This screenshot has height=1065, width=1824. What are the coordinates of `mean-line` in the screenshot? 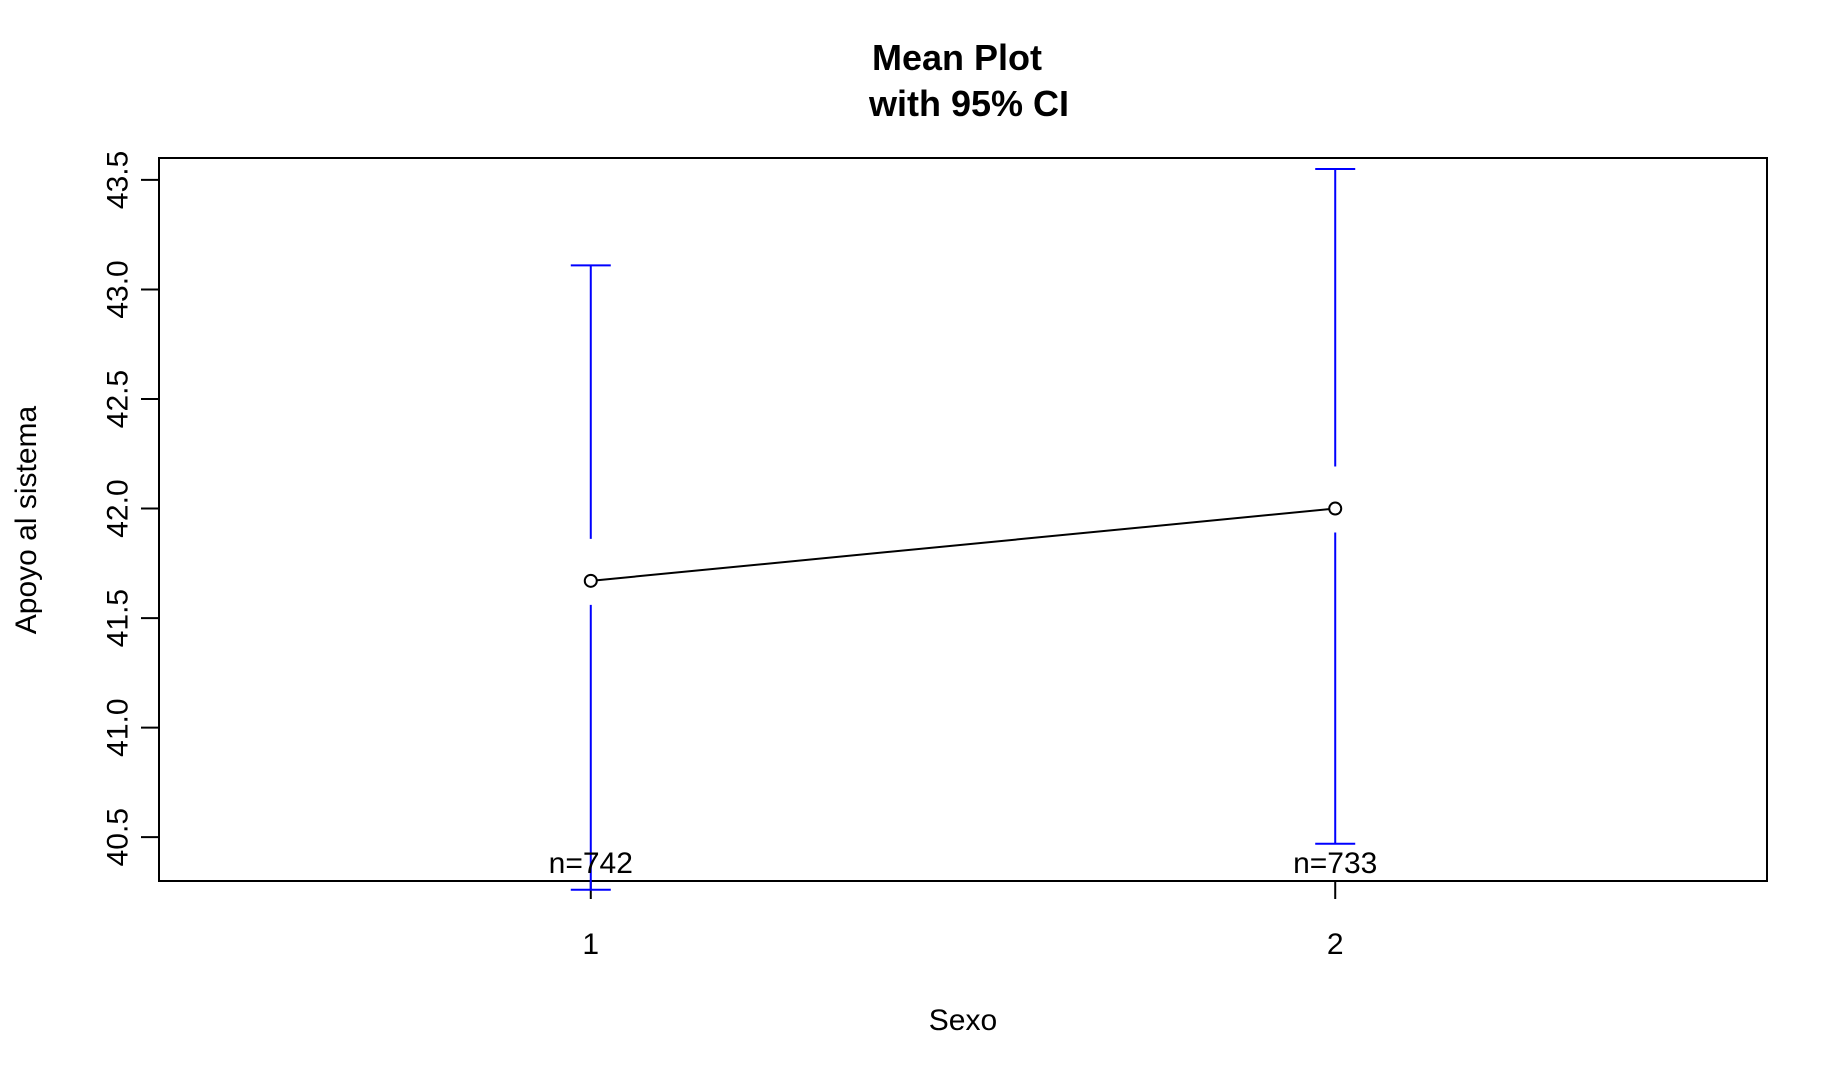 It's located at (963, 544).